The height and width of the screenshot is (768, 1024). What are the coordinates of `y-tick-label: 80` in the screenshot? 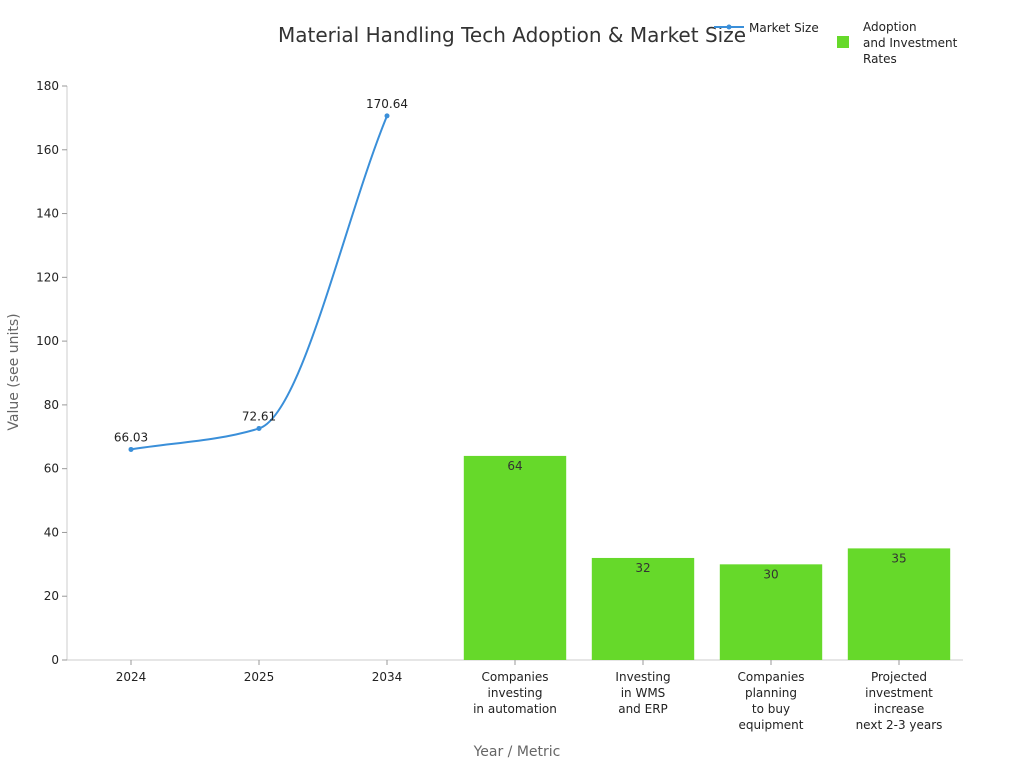 It's located at (51, 405).